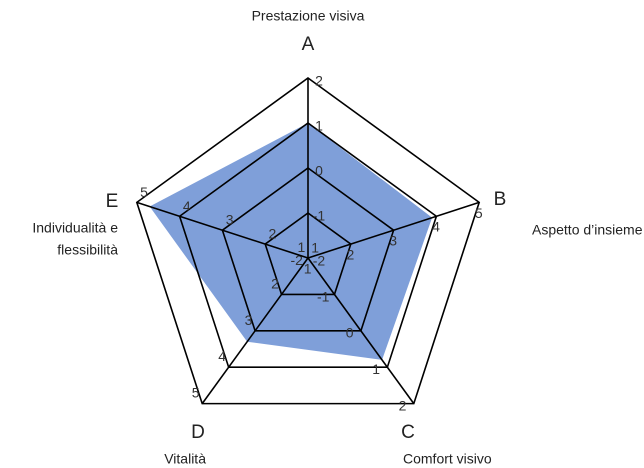  Describe the element at coordinates (308, 44) in the screenshot. I see `axis-letter: A` at that location.